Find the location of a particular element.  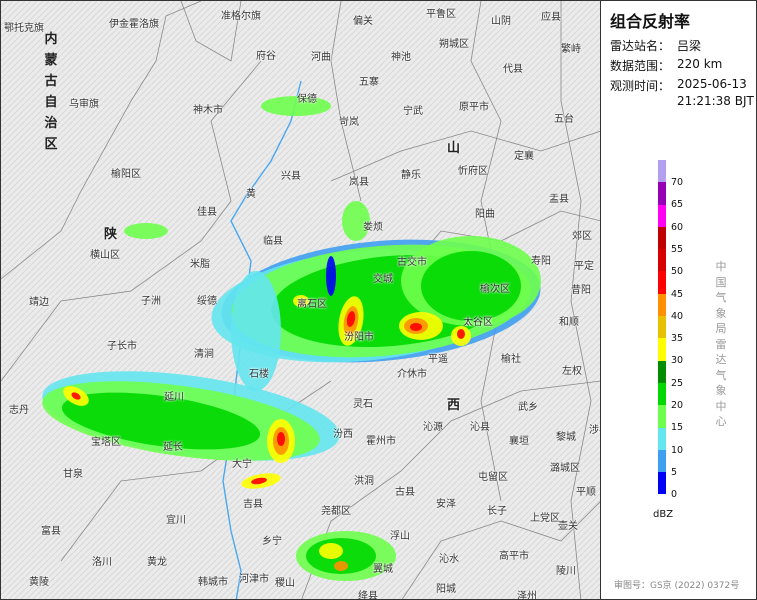

place-label: 高平市 is located at coordinates (514, 556).